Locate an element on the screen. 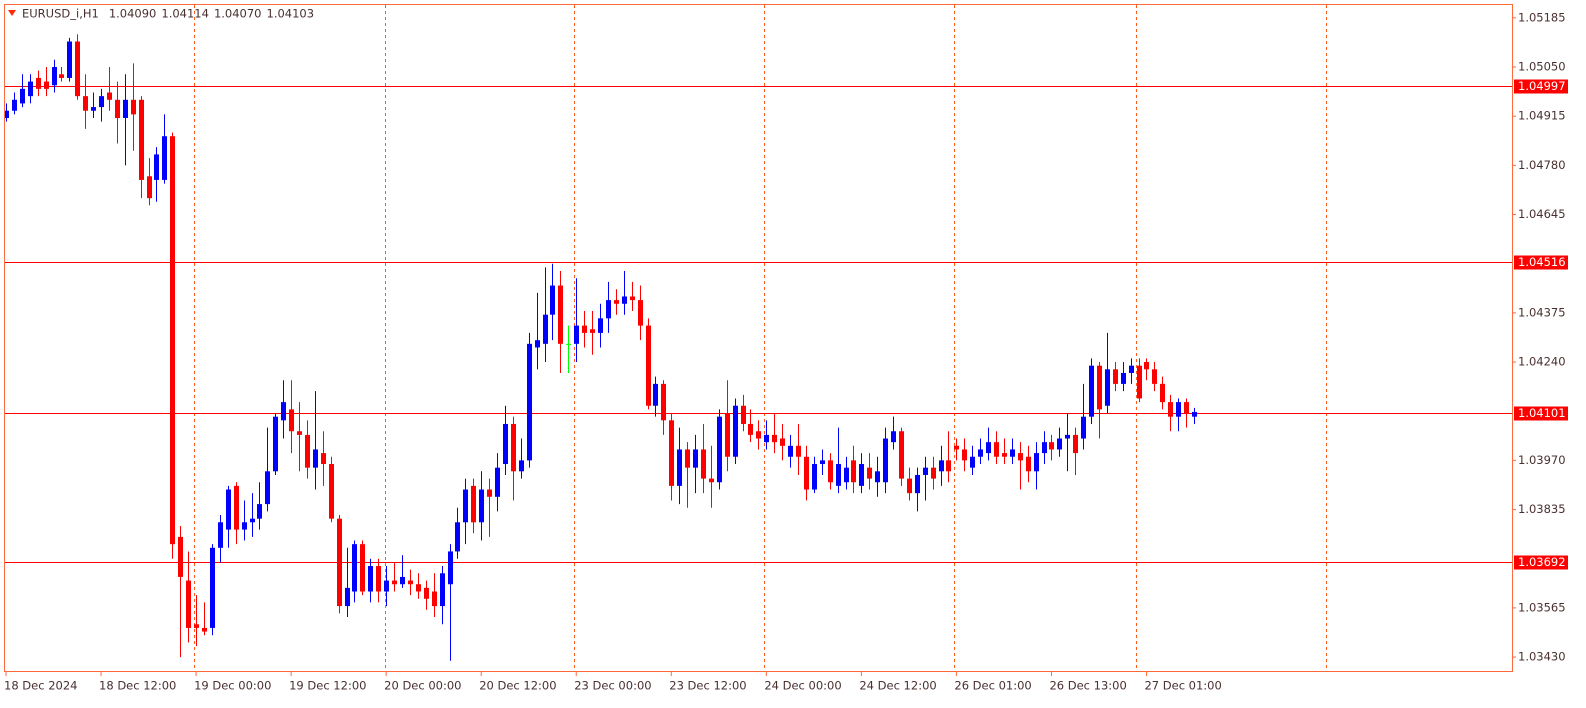 This screenshot has width=1586, height=708. x-tick-label: 23 Dec 12:00 is located at coordinates (707, 686).